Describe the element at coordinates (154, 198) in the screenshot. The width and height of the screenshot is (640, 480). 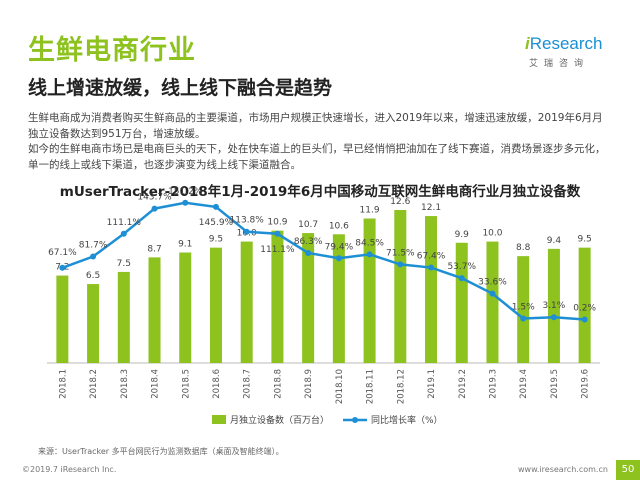
I see `growth-value-label: 143.7%` at that location.